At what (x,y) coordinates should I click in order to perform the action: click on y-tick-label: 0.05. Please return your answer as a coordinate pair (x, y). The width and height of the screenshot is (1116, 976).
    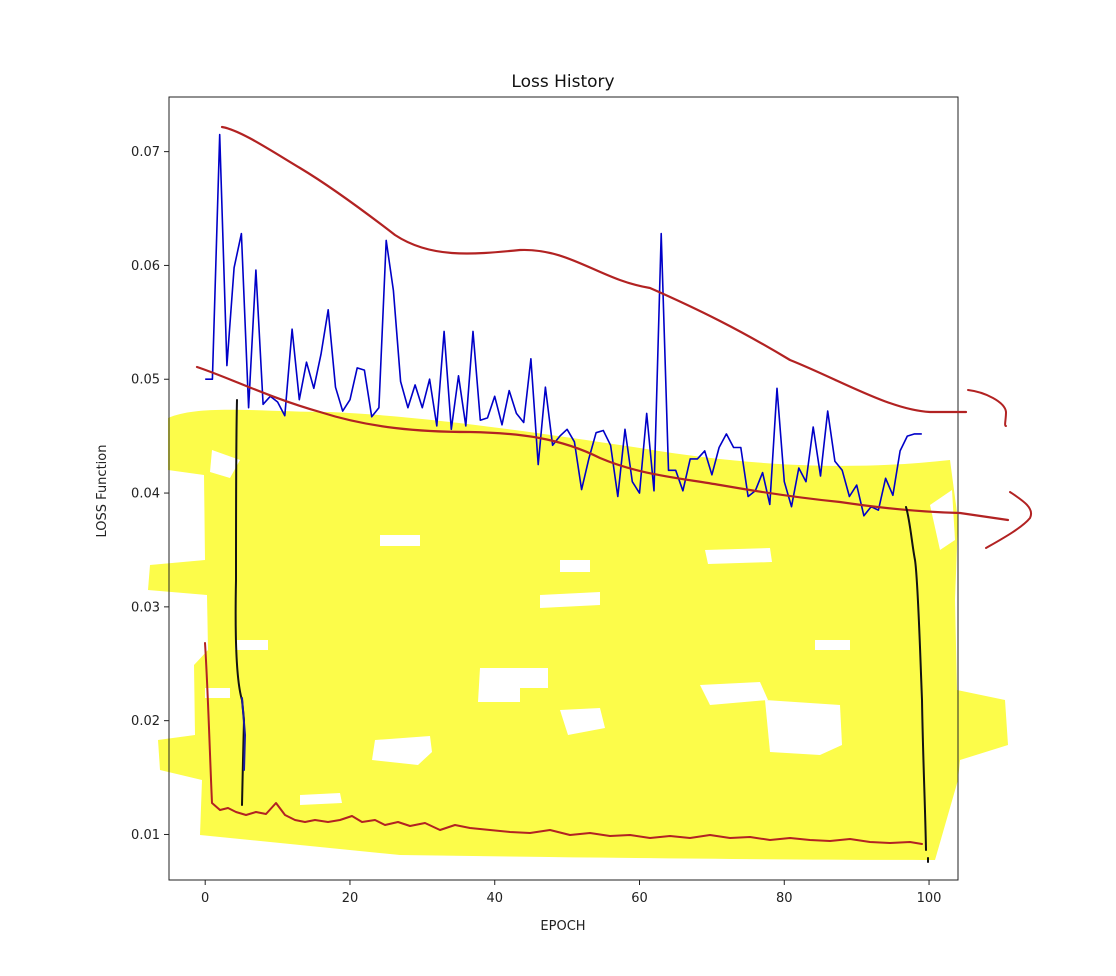
    Looking at the image, I should click on (145, 380).